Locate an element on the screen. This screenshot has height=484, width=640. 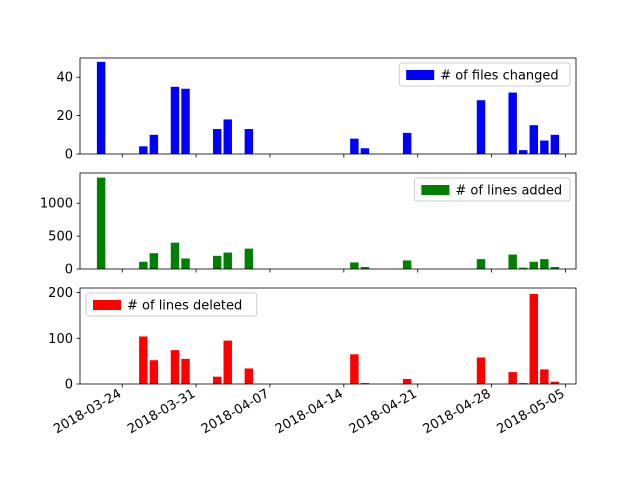
xtick-label-2018-05-05: 2018-05-05 is located at coordinates (531, 411).